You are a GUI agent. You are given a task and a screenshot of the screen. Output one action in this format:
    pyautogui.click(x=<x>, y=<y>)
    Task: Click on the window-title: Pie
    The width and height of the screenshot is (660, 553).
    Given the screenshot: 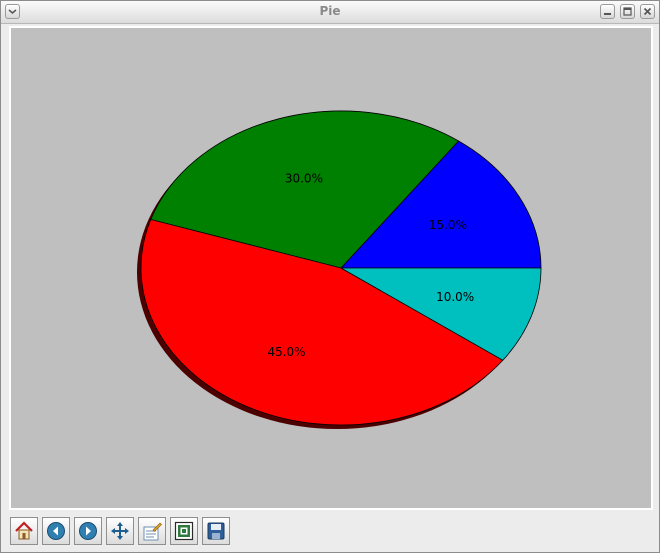 What is the action you would take?
    pyautogui.click(x=330, y=11)
    